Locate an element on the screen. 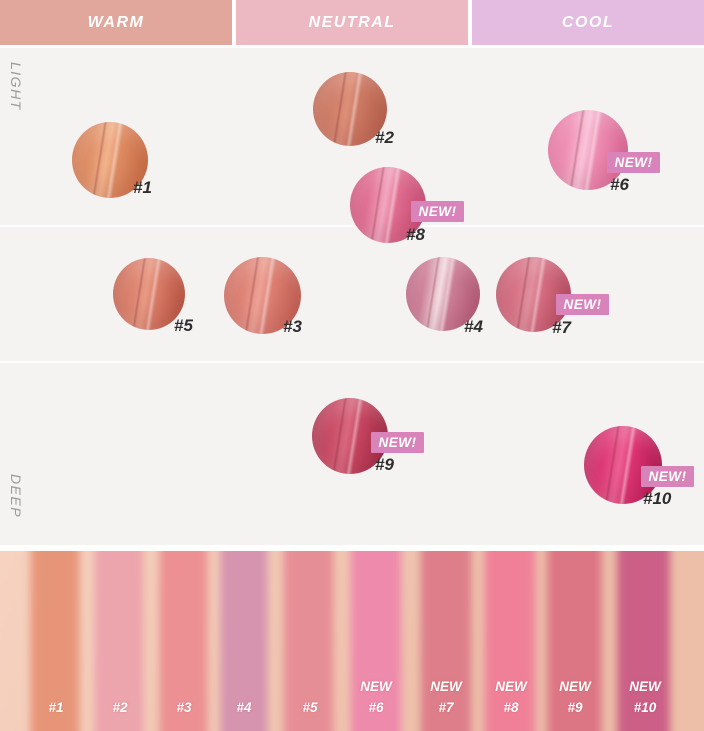 This screenshot has height=731, width=704. tone-band-cool: COOL is located at coordinates (588, 22).